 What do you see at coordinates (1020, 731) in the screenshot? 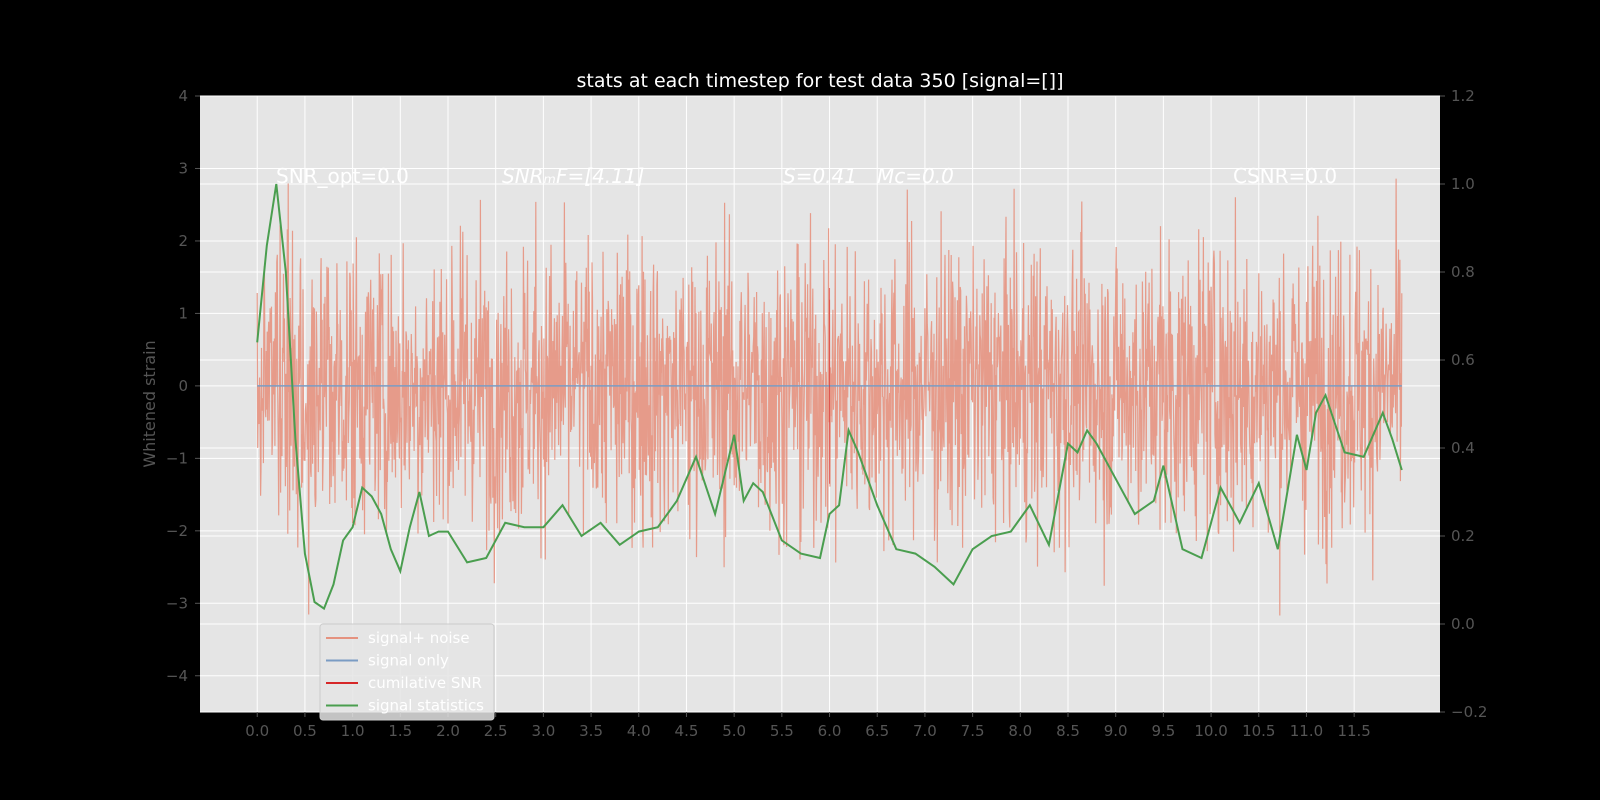
I see `x-tick-label: 8.0` at bounding box center [1020, 731].